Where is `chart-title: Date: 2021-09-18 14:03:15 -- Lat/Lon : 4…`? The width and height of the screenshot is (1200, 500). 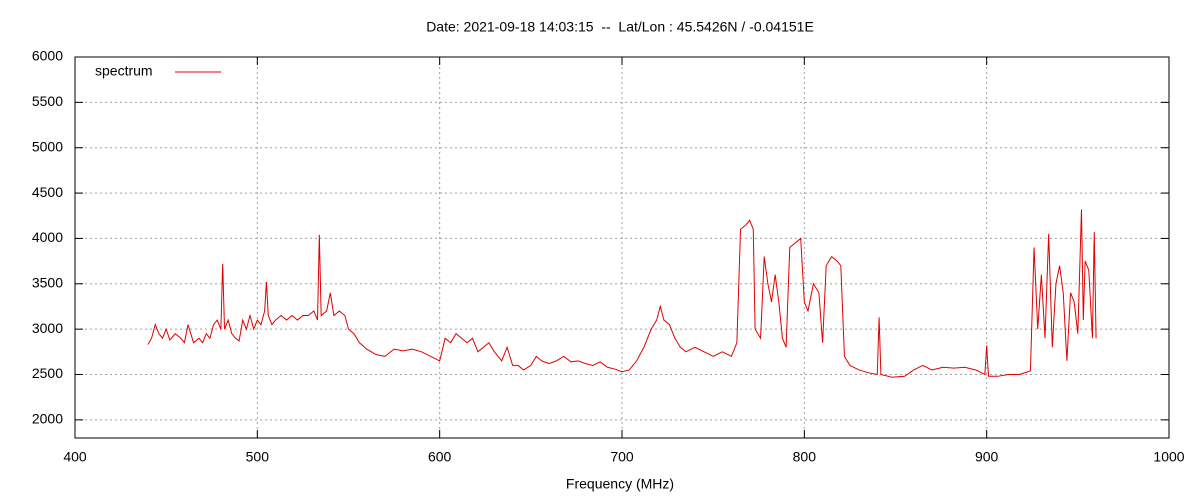
chart-title: Date: 2021-09-18 14:03:15 -- Lat/Lon : 4… is located at coordinates (620, 27).